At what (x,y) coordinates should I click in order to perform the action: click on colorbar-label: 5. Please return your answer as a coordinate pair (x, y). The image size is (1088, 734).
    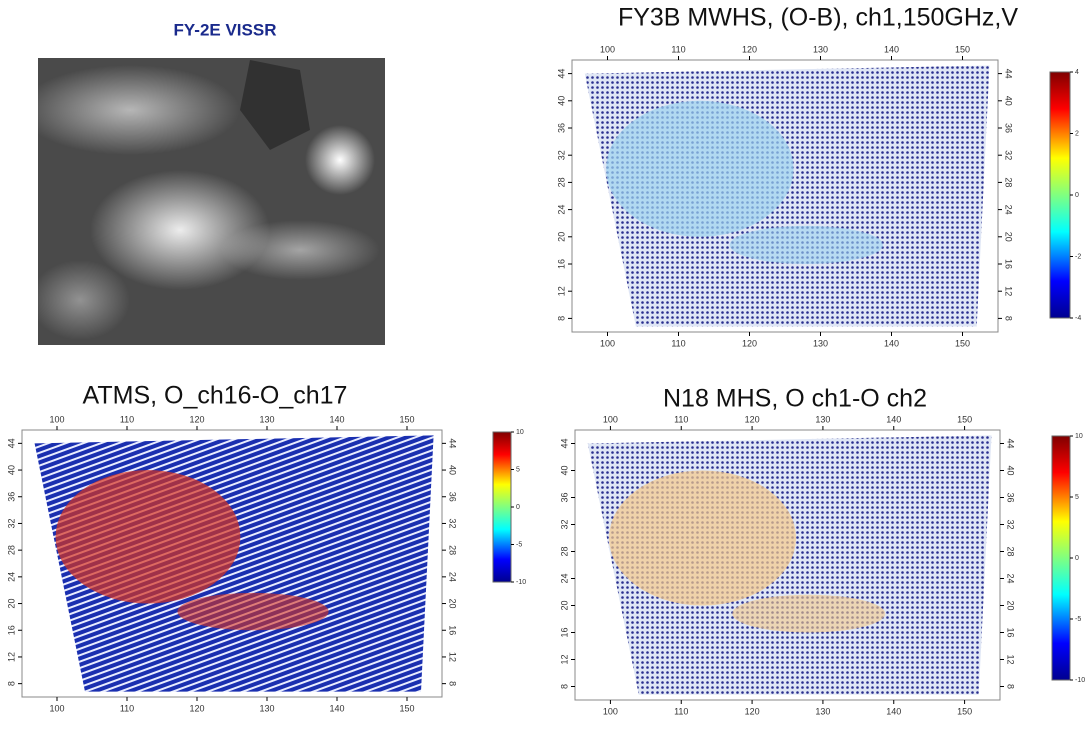
    Looking at the image, I should click on (1077, 497).